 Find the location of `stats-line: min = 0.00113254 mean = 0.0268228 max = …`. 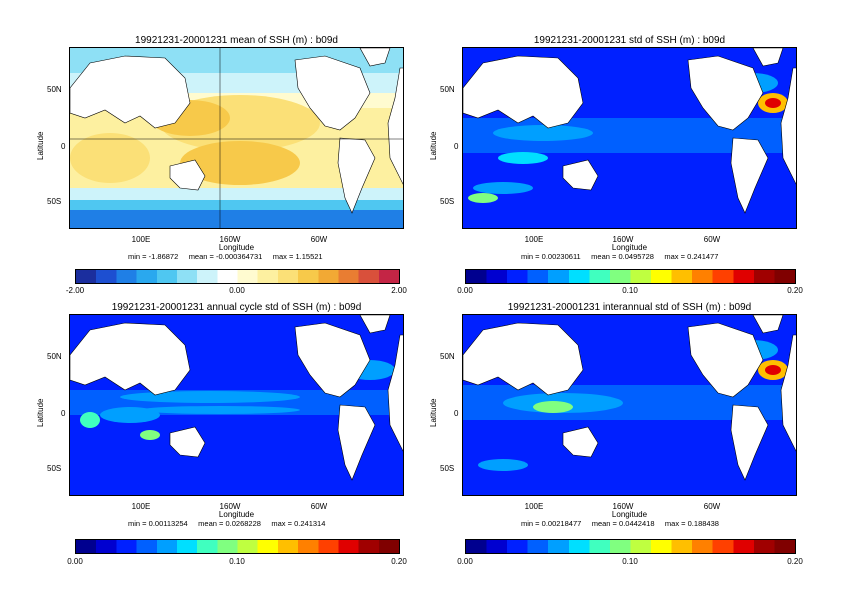

stats-line: min = 0.00113254 mean = 0.0268228 max = … is located at coordinates (227, 523).